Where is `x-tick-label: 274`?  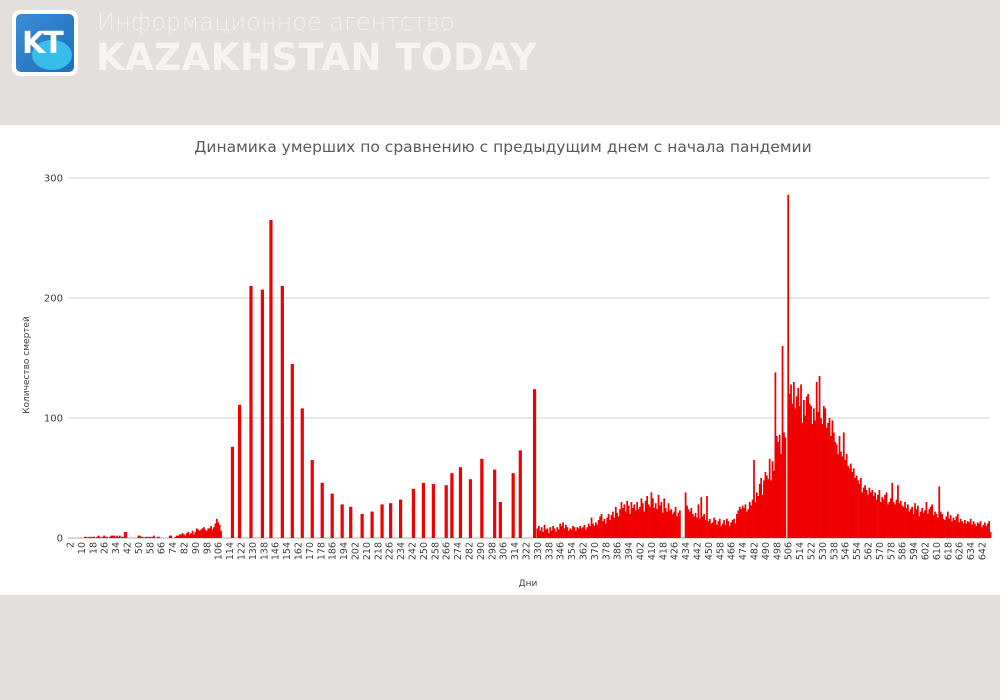
x-tick-label: 274 is located at coordinates (458, 551).